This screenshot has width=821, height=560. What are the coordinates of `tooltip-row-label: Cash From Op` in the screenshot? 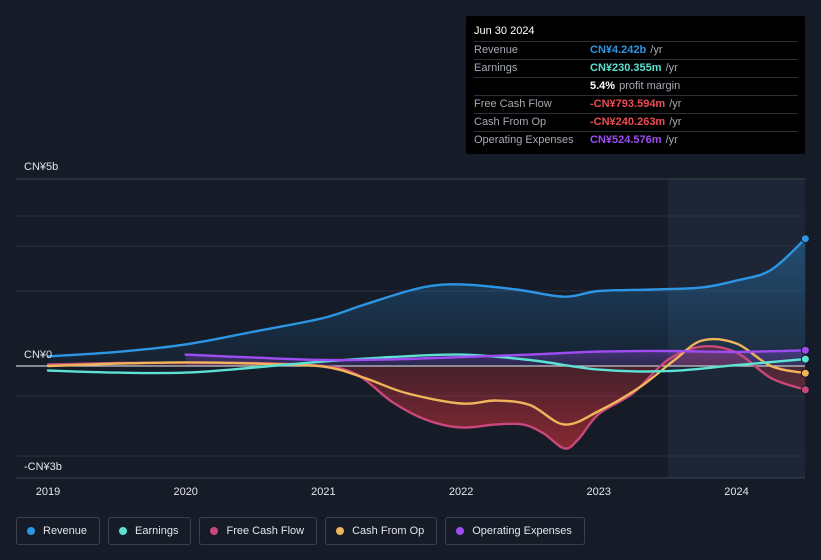 It's located at (510, 122).